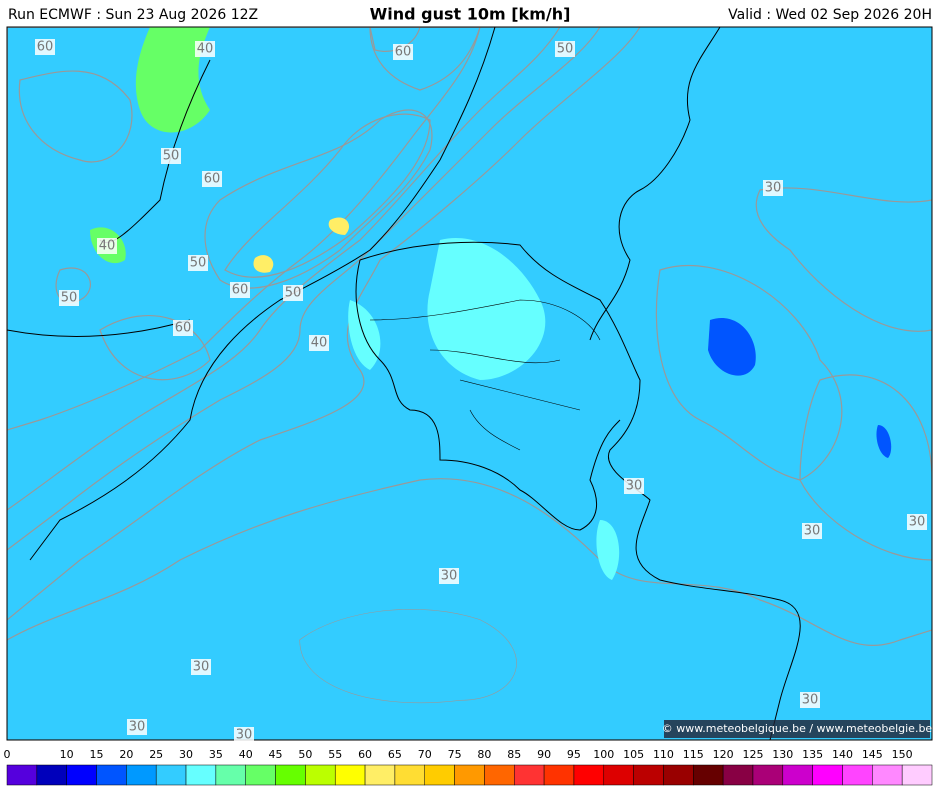  What do you see at coordinates (126, 754) in the screenshot?
I see `colorbar-tick-label: 20` at bounding box center [126, 754].